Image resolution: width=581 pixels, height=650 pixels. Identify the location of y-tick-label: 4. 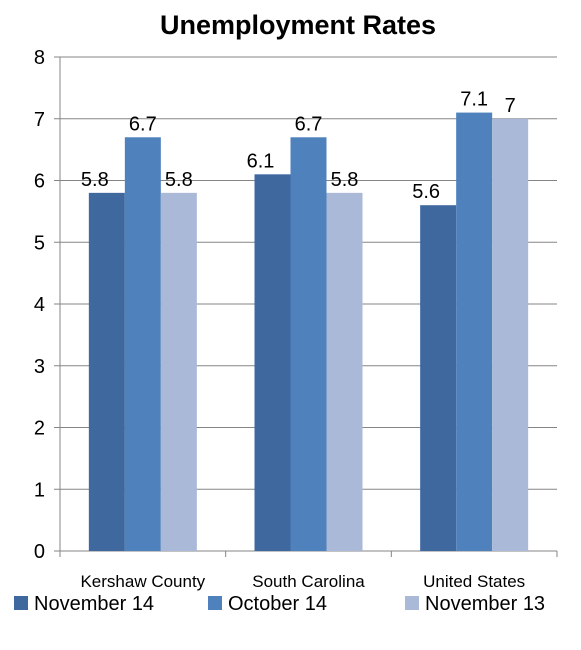
(39, 305).